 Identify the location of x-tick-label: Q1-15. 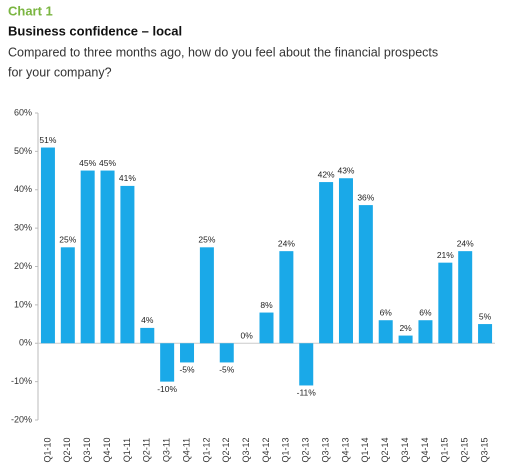
(445, 449).